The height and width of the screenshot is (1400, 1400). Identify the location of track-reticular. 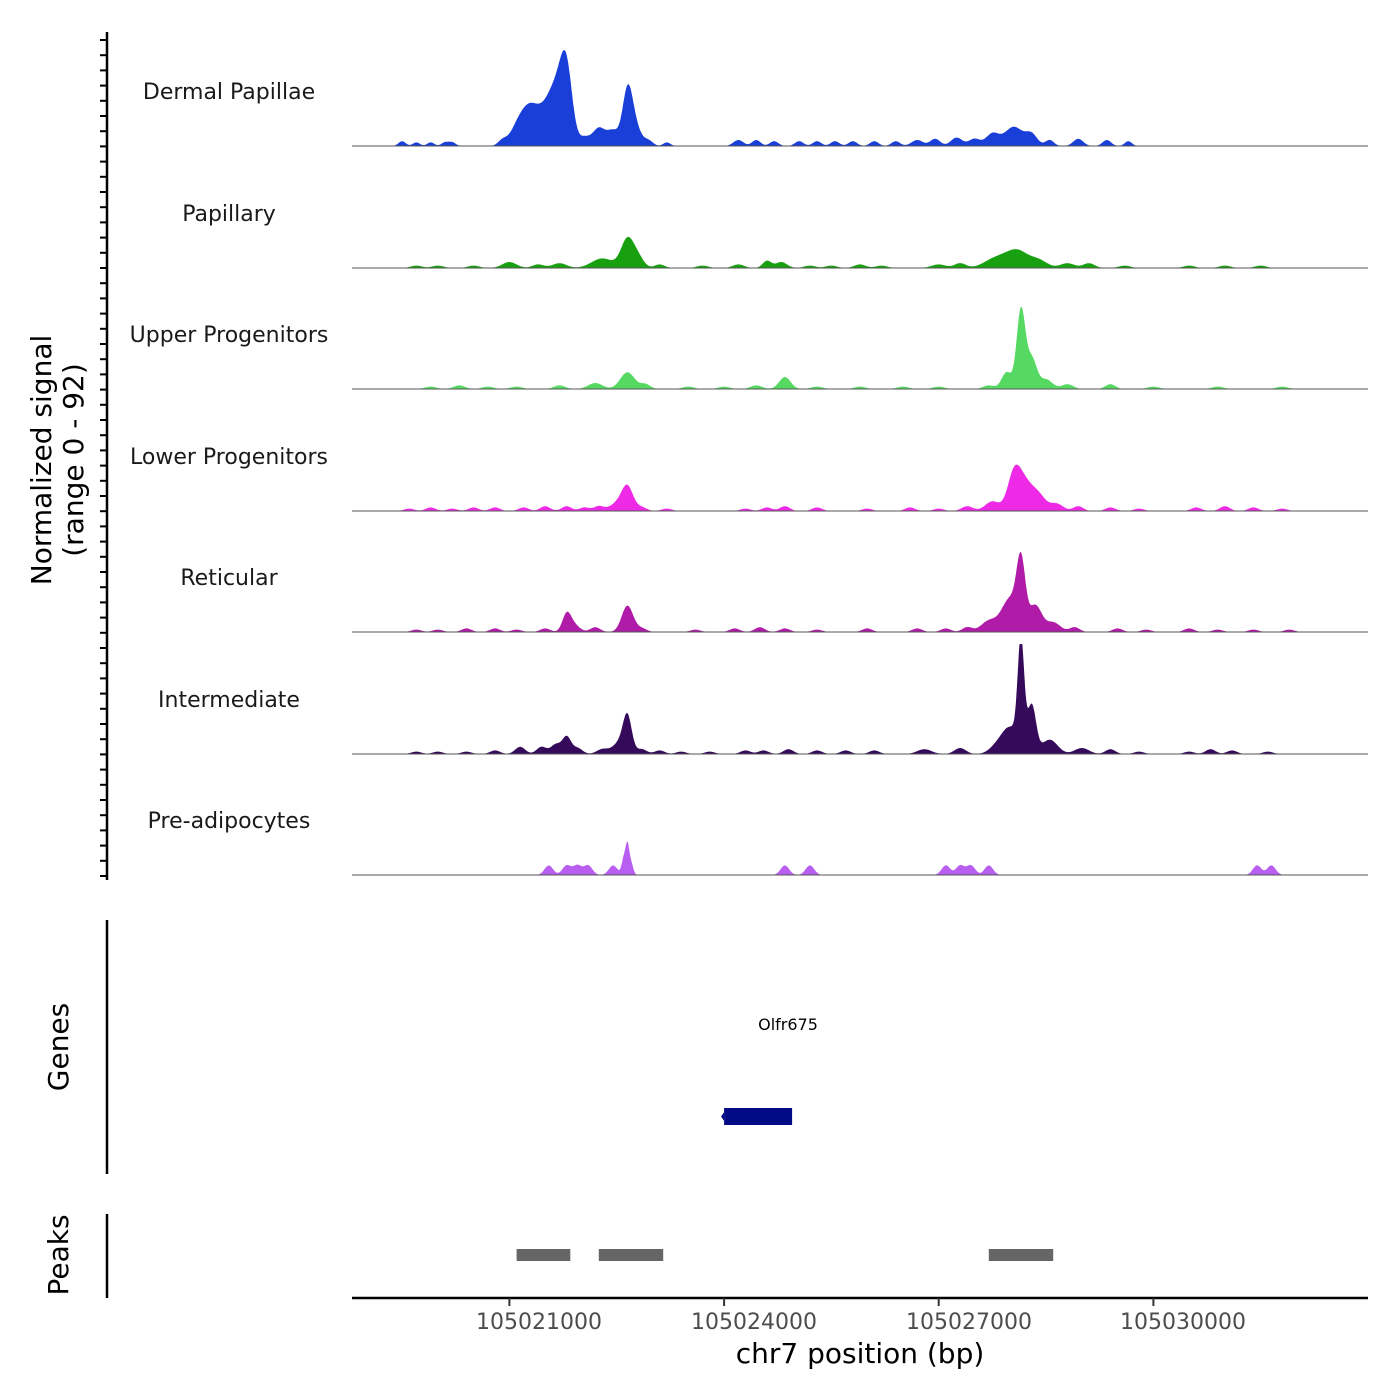
(860, 592).